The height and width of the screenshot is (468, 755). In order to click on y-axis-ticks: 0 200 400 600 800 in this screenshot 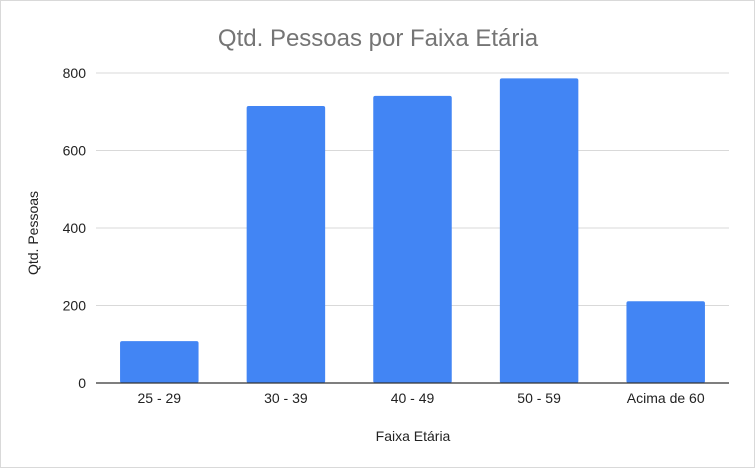, I will do `click(75, 228)`.